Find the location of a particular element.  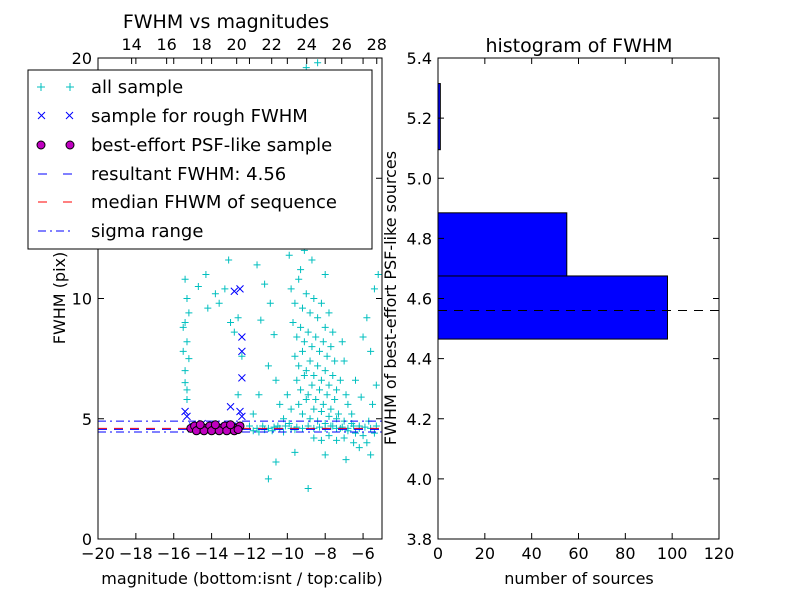

scatter-top-axis: 14 16 18 20 22 24 26 28 is located at coordinates (254, 49).